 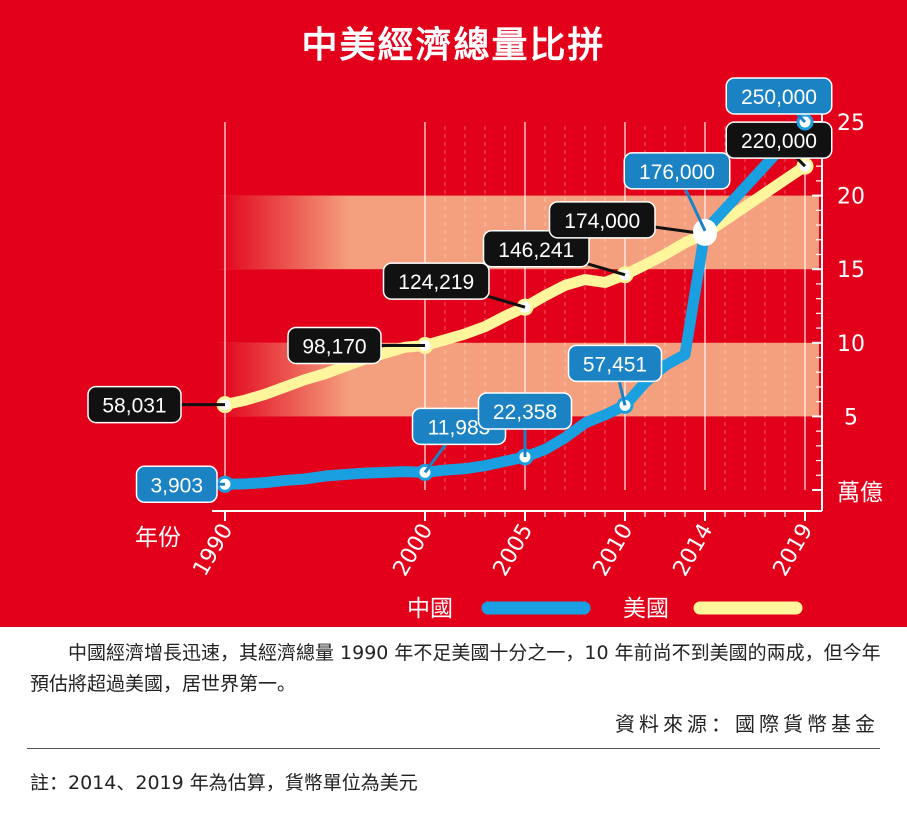 What do you see at coordinates (453, 748) in the screenshot?
I see `divider` at bounding box center [453, 748].